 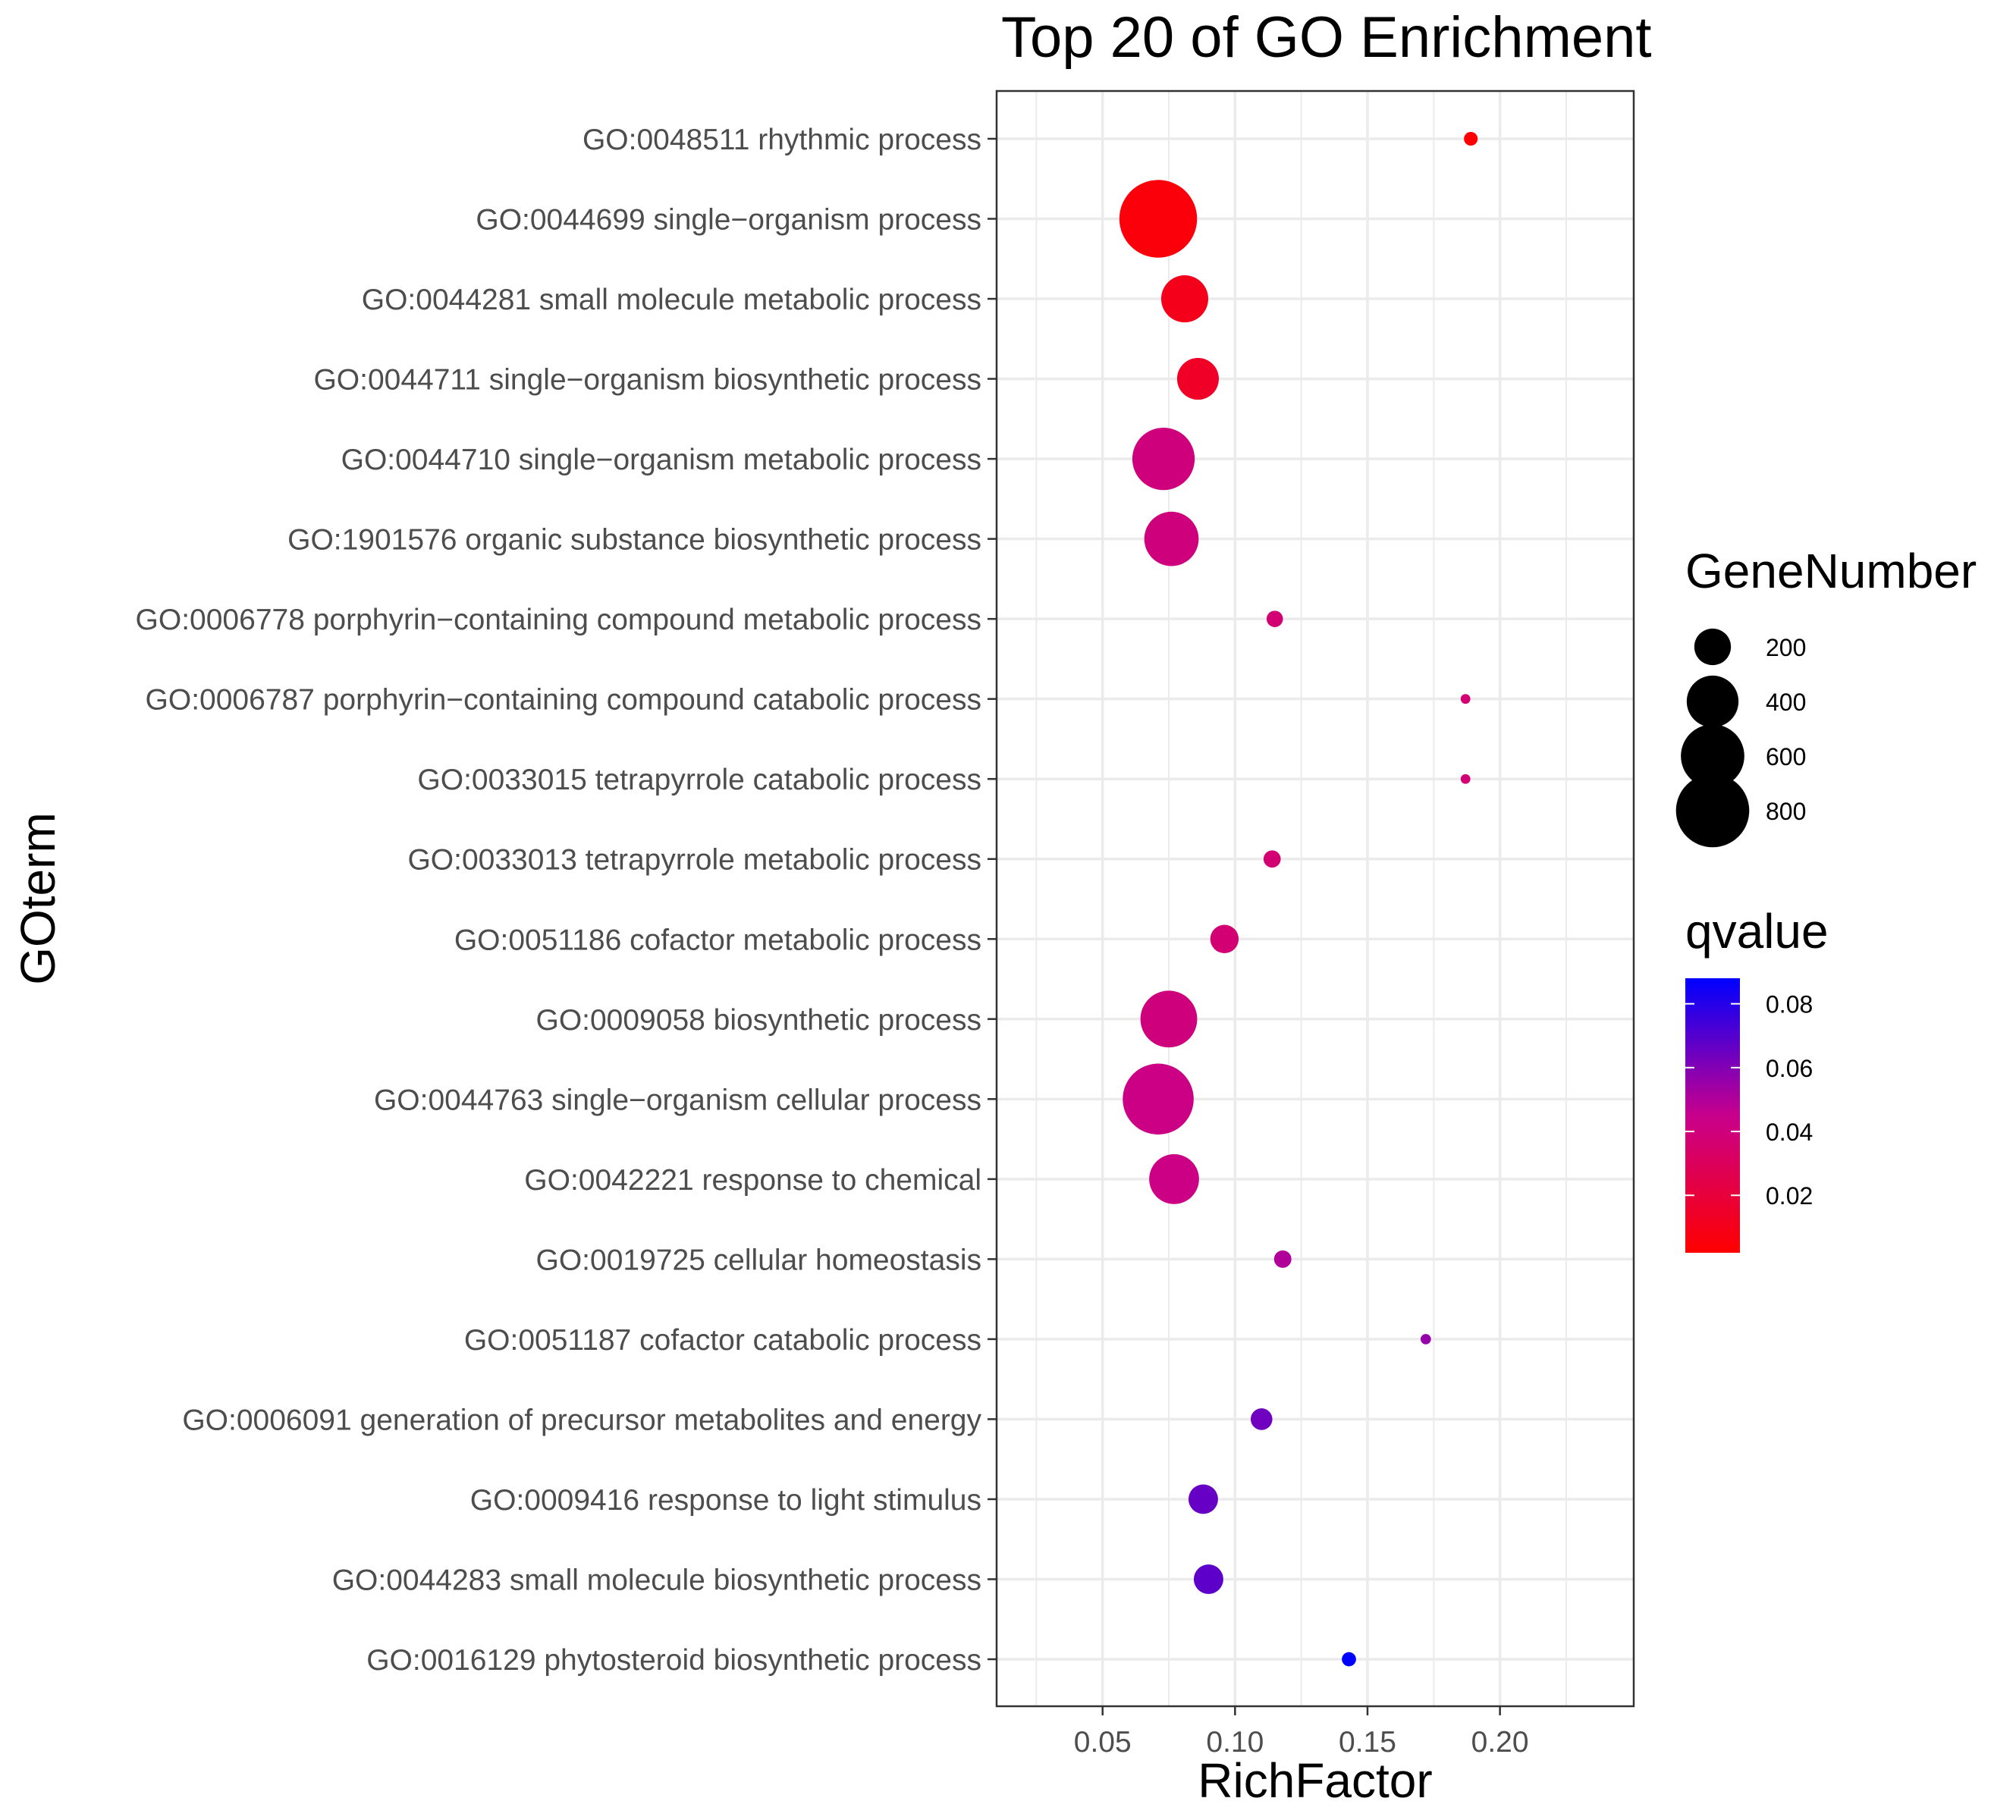 I want to click on y-tick-label: GO:0009416 response to light stimulus, so click(x=726, y=1500).